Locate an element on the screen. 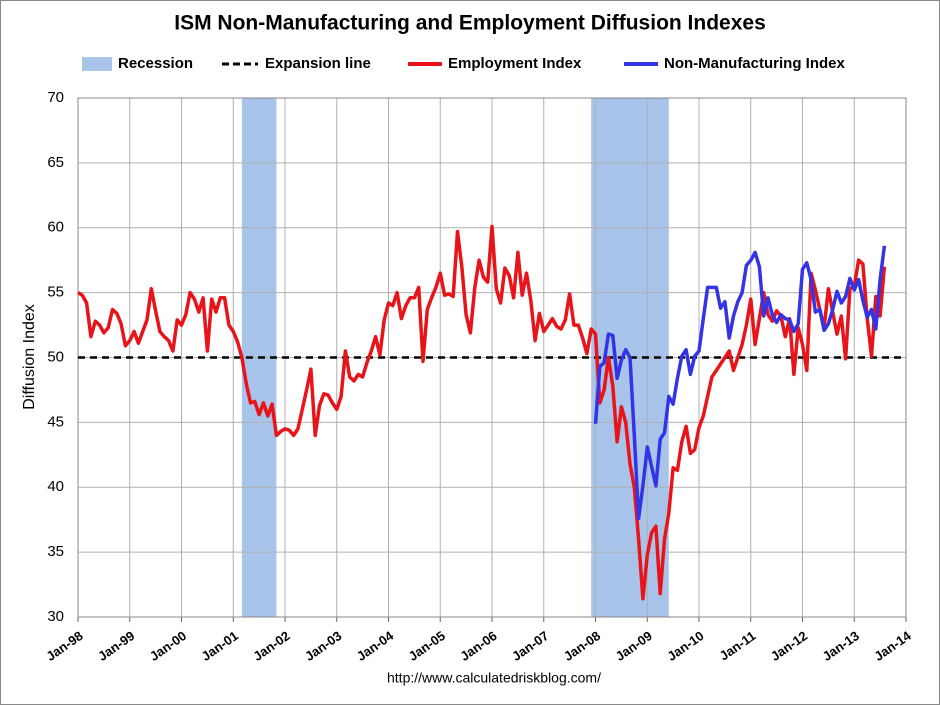 This screenshot has width=940, height=705. legend-label: Employment Index is located at coordinates (515, 63).